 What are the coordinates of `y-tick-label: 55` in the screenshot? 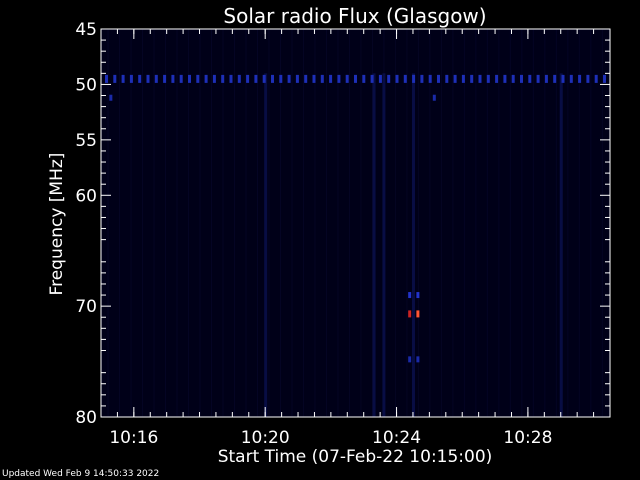 It's located at (86, 141).